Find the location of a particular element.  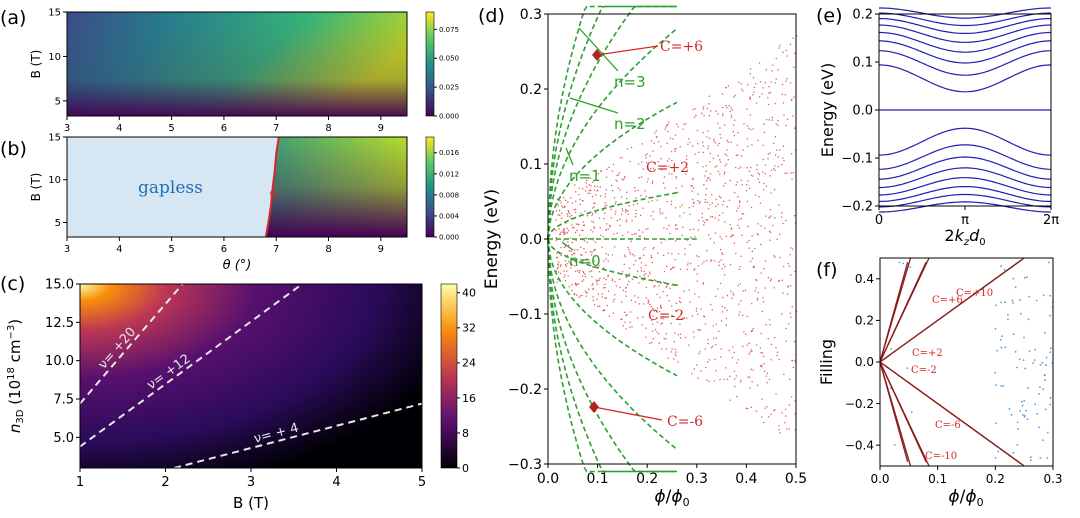

x-tick-label: 4 is located at coordinates (119, 128).